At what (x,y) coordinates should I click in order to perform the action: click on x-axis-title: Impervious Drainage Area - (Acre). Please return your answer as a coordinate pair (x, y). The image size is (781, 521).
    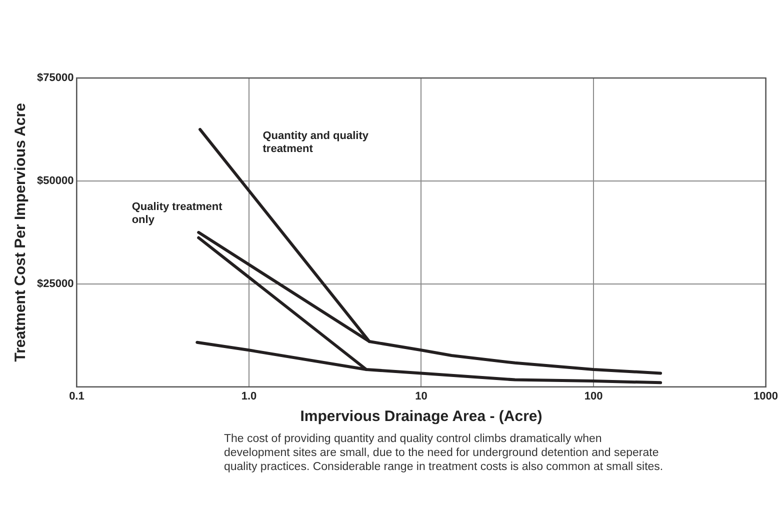
    Looking at the image, I should click on (421, 417).